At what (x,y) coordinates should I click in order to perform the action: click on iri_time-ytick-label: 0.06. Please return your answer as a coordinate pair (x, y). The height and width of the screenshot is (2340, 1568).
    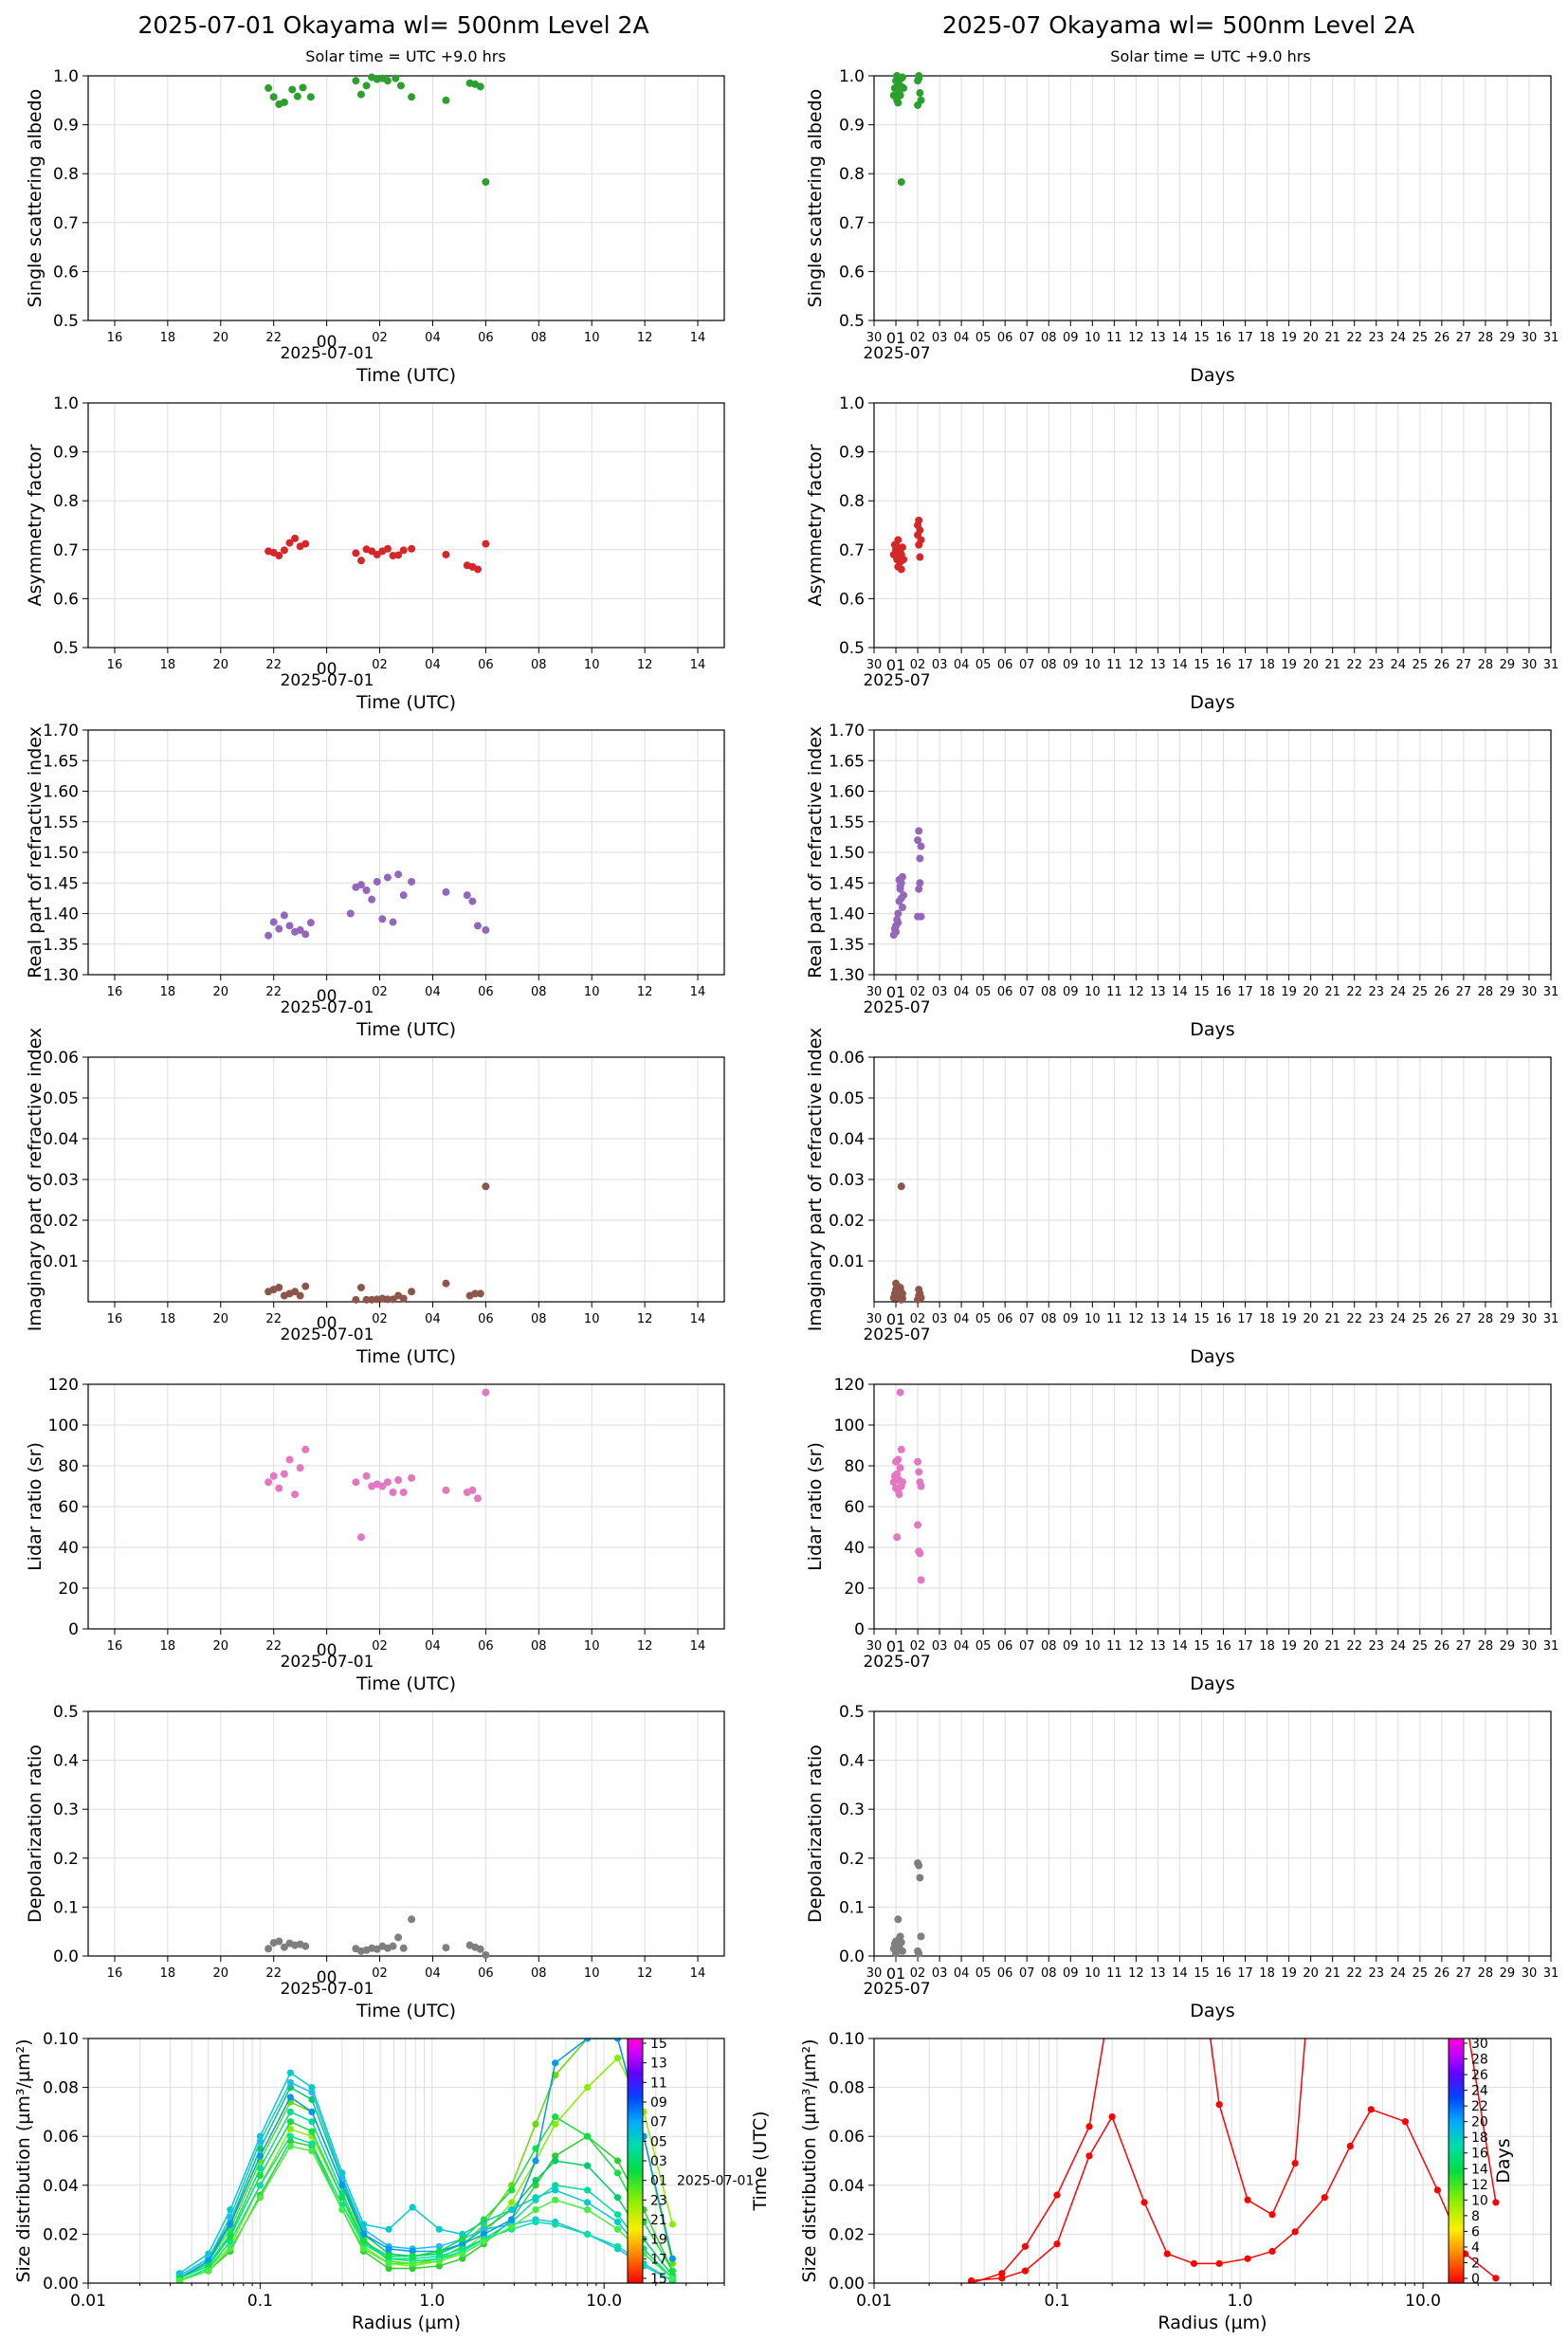
    Looking at the image, I should click on (61, 1058).